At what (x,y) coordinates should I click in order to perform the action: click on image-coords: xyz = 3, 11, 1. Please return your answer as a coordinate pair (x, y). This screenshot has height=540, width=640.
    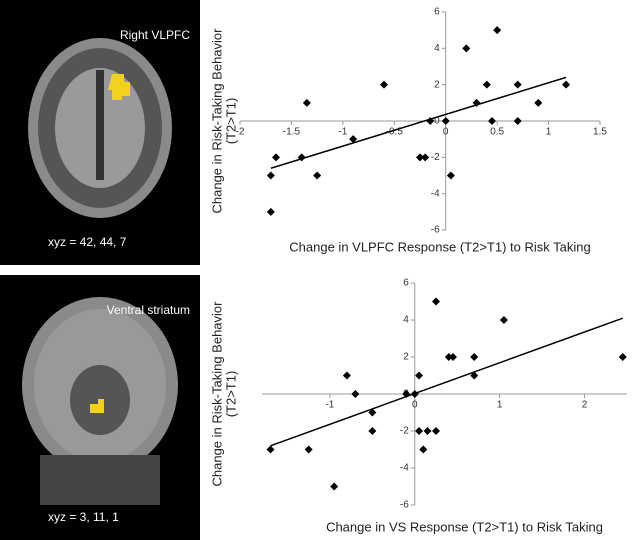
    Looking at the image, I should click on (83, 517).